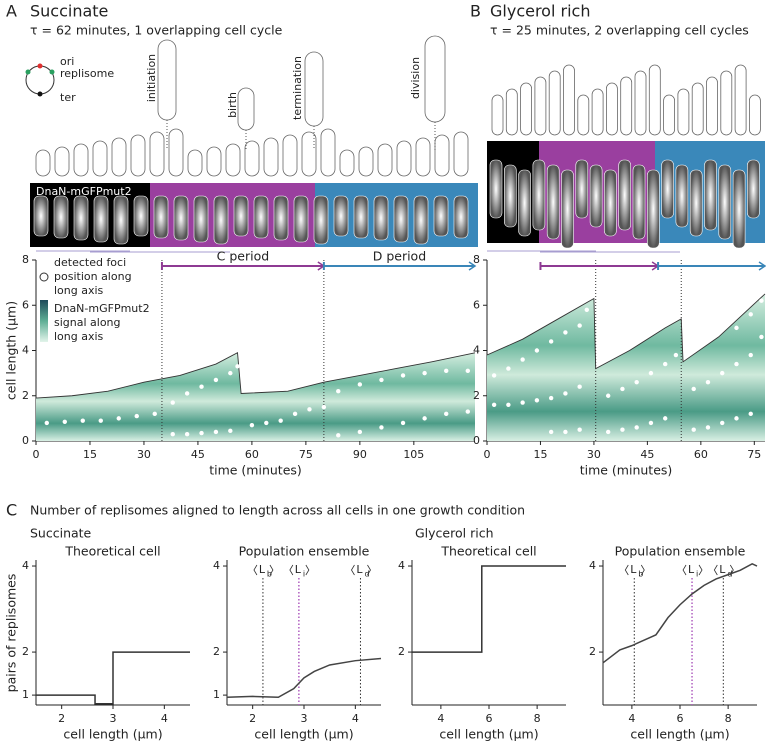 The image size is (766, 747). Describe the element at coordinates (475, 11) in the screenshot. I see `panel-label: B` at that location.